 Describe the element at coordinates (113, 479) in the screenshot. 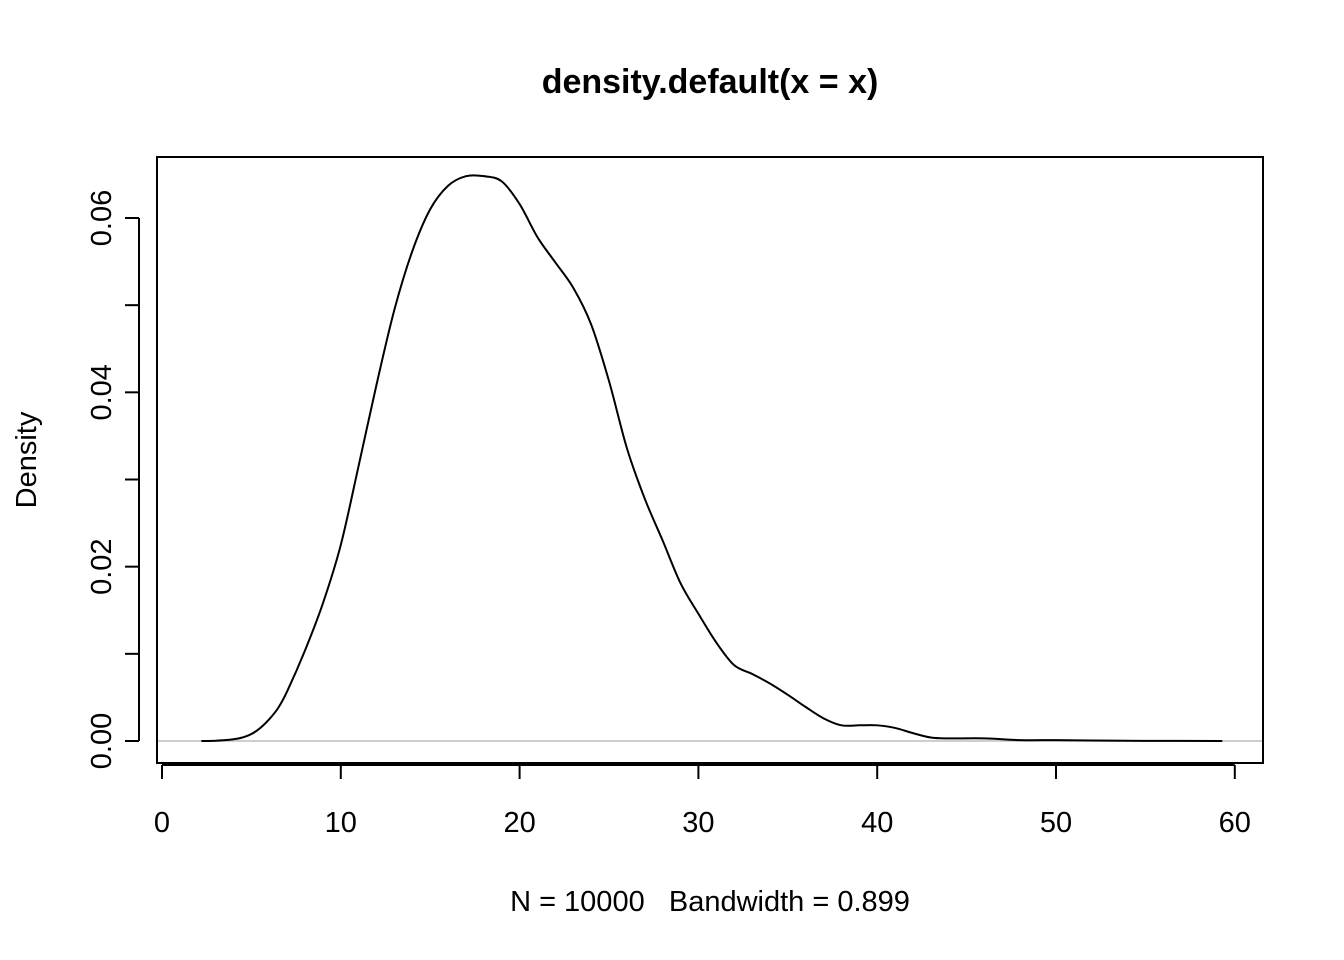

I see `y-axis: 0.00 0.02 0.04 0.06` at that location.